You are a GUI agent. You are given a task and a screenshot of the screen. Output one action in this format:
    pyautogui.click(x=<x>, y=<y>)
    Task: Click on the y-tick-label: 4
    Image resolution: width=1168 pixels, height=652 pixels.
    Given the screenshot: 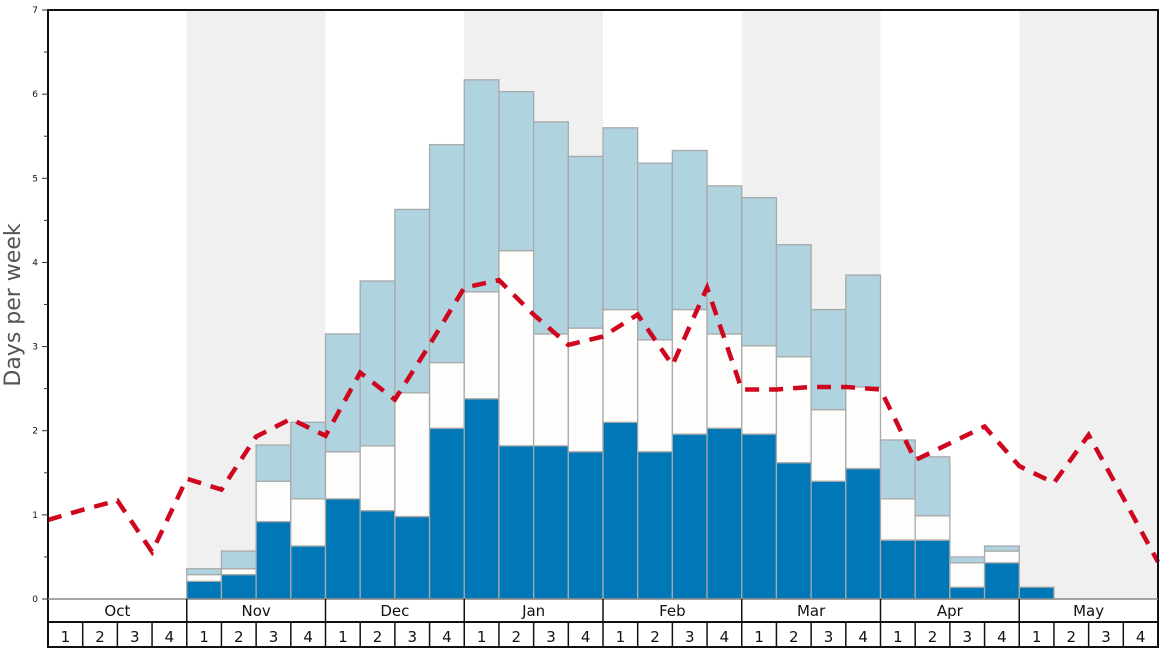 What is the action you would take?
    pyautogui.click(x=35, y=263)
    